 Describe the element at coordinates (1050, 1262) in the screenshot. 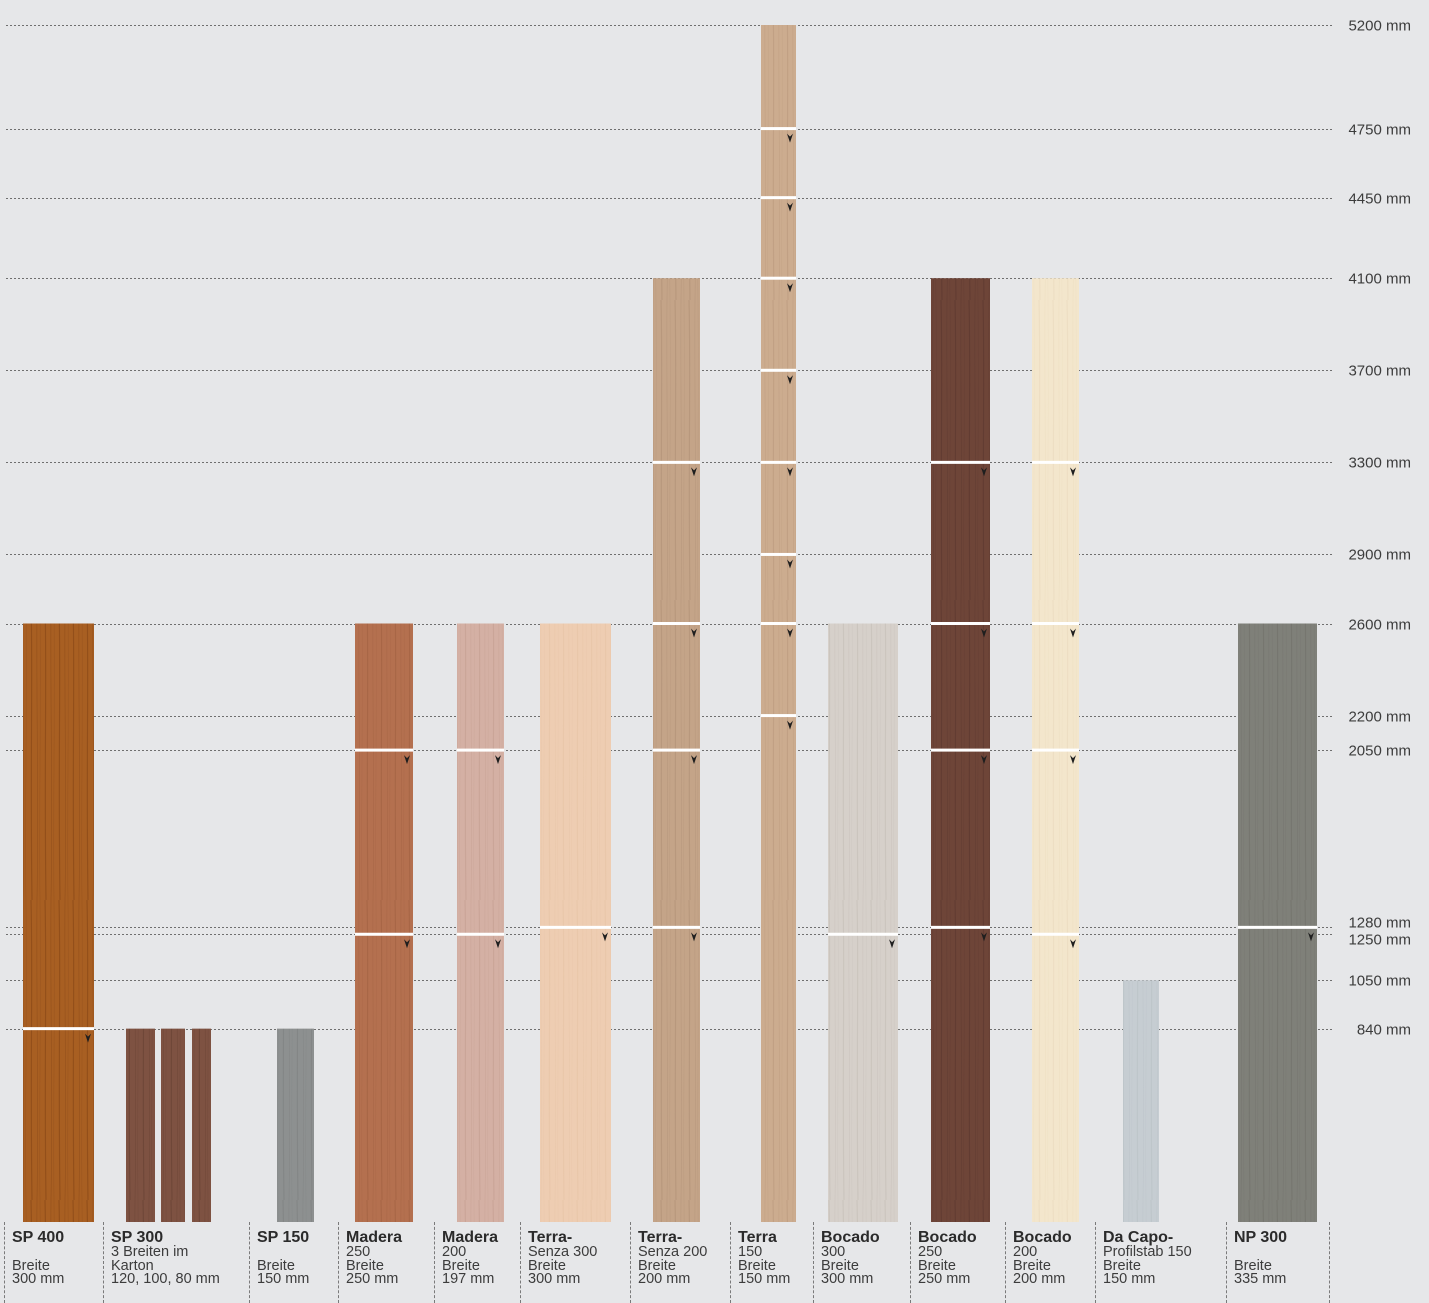

I see `product-label-10: Bocado 200 Breite 200 mm` at that location.